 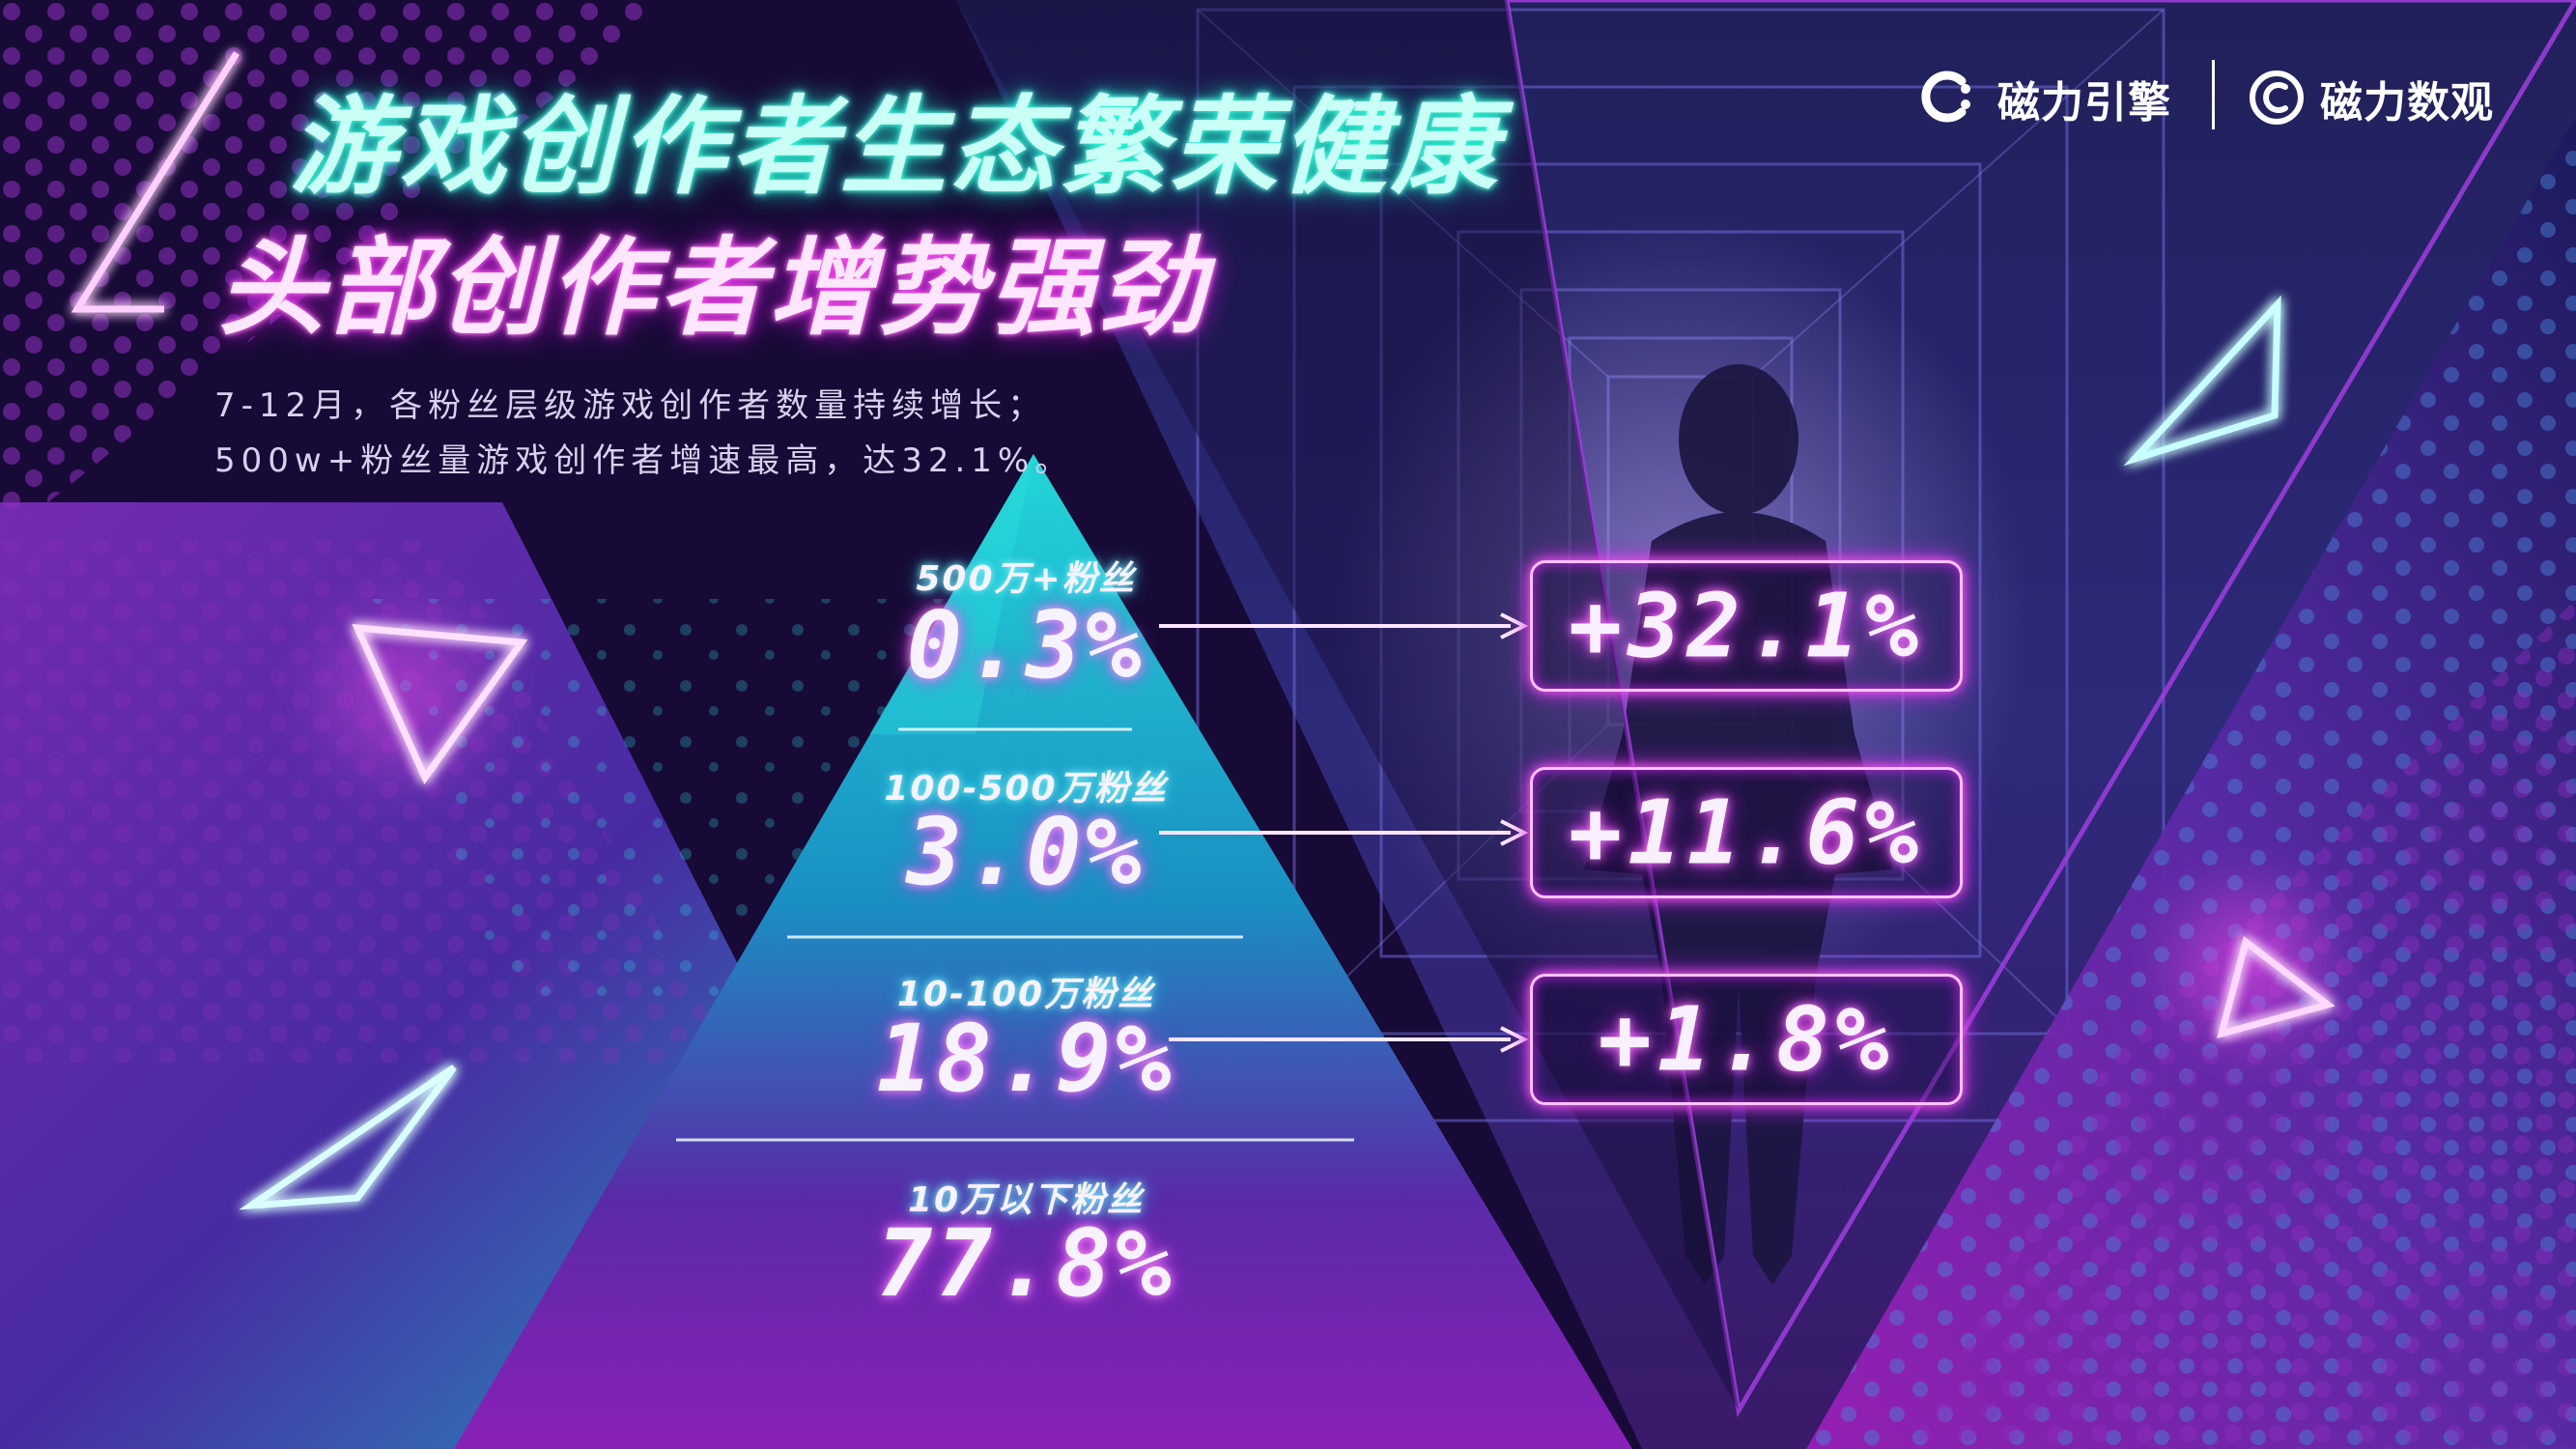 I want to click on growth-value-3: +1.8%, so click(x=1747, y=1040).